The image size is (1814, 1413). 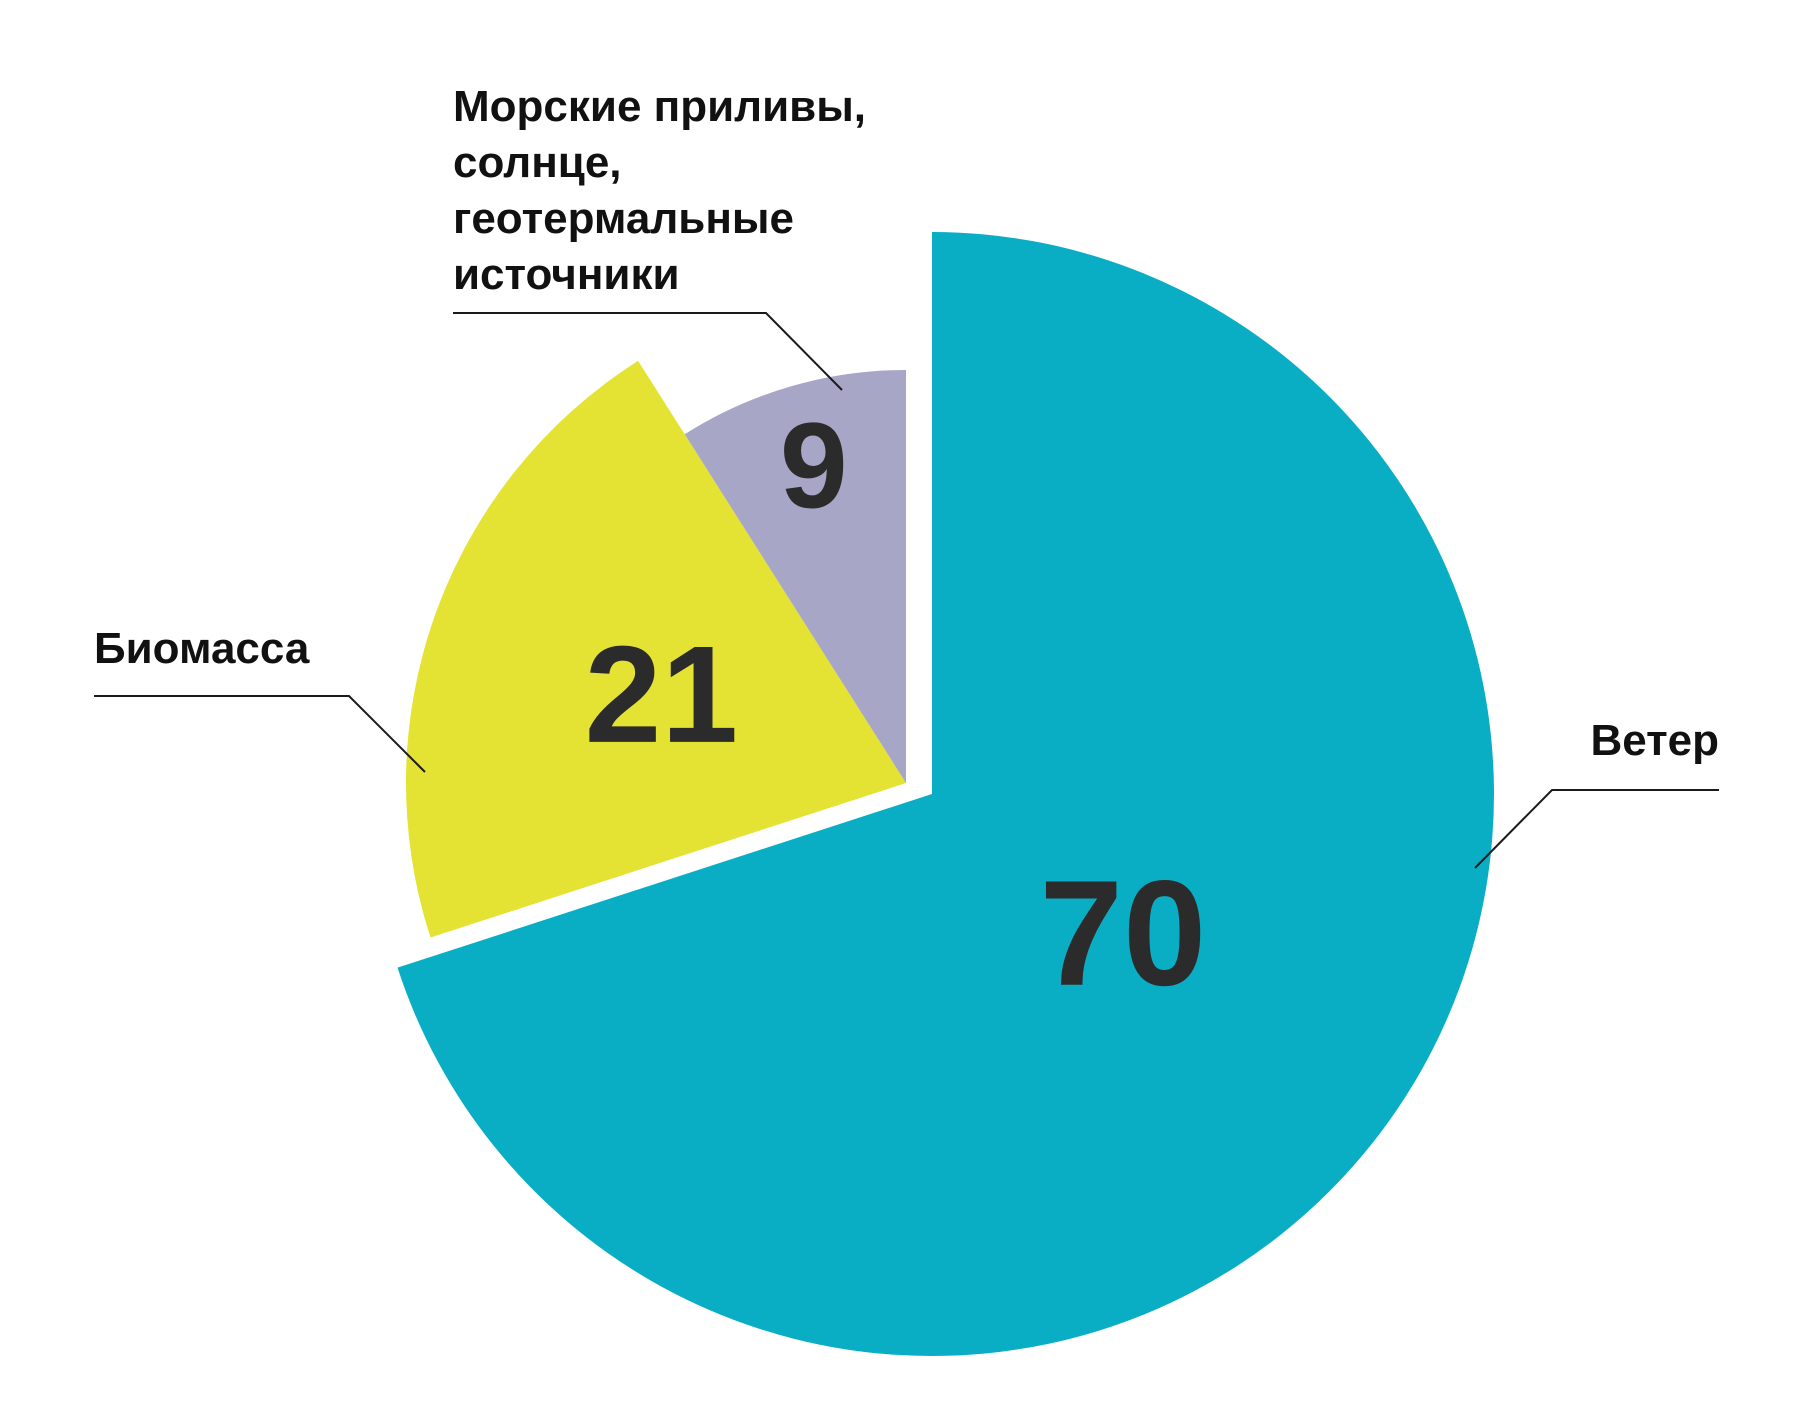 I want to click on label-line: Морские приливы,, so click(x=659, y=106).